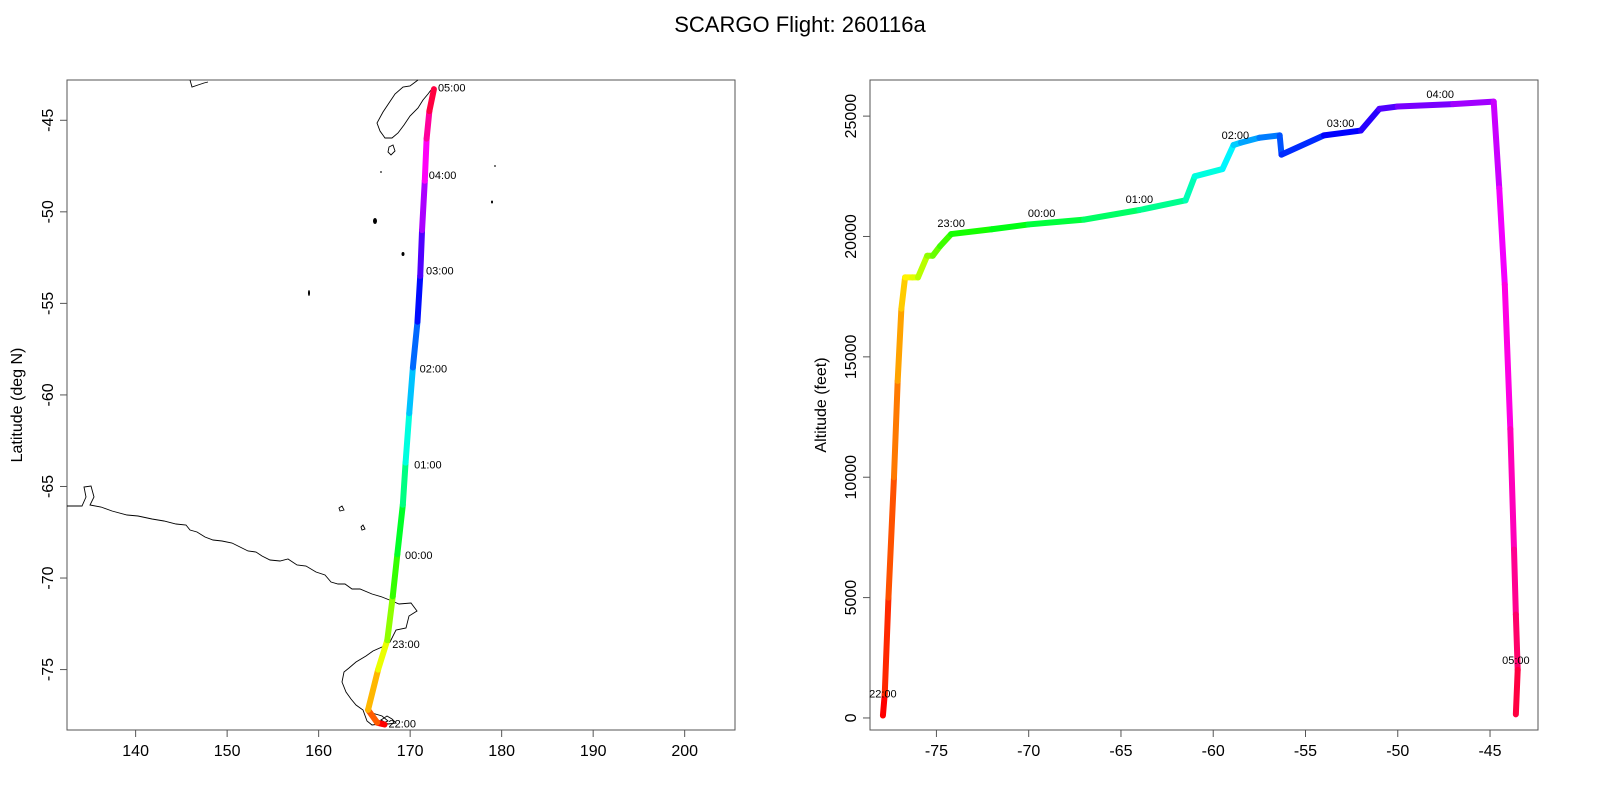 The width and height of the screenshot is (1600, 800). What do you see at coordinates (48, 486) in the screenshot?
I see `map-y-tick-label: -65` at bounding box center [48, 486].